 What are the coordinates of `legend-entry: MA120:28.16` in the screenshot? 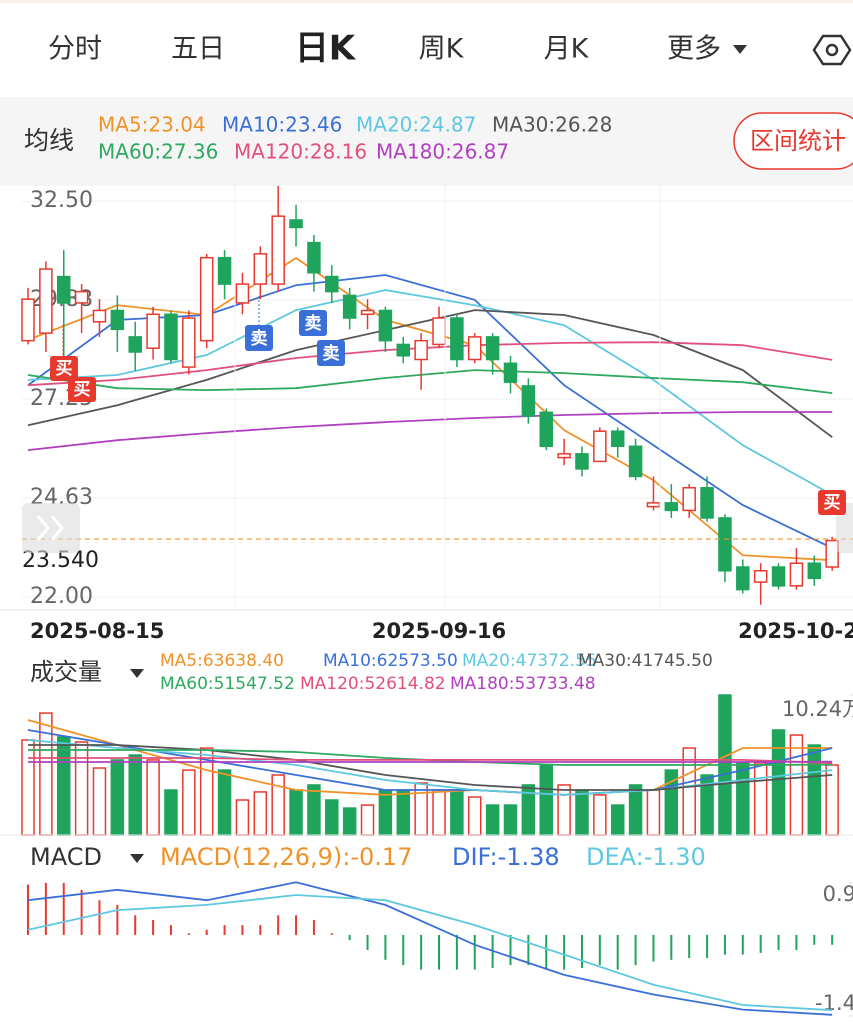 It's located at (300, 152).